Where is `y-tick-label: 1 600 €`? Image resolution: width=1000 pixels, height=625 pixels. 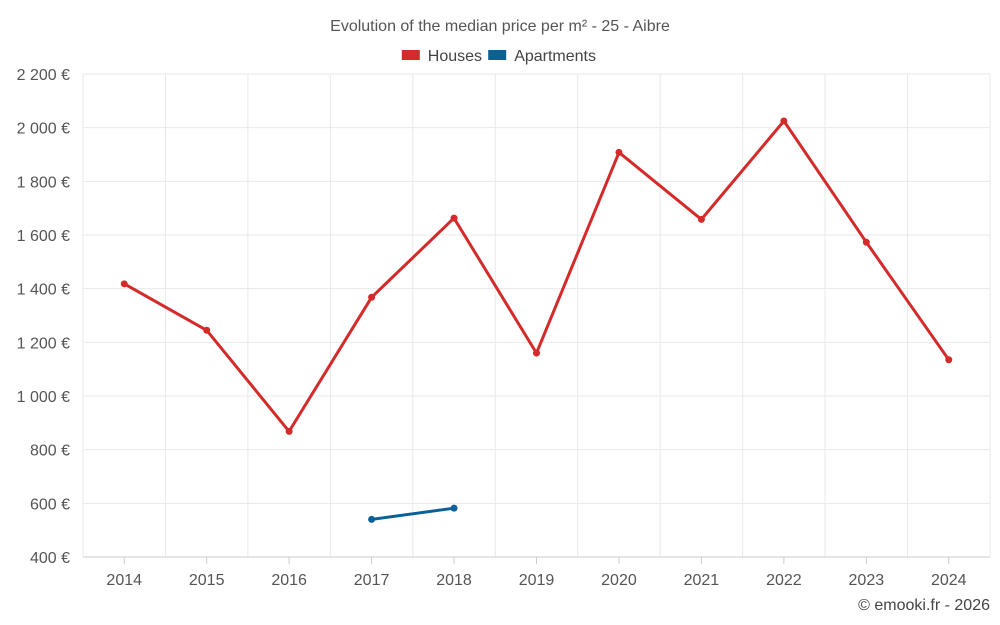 y-tick-label: 1 600 € is located at coordinates (43, 236).